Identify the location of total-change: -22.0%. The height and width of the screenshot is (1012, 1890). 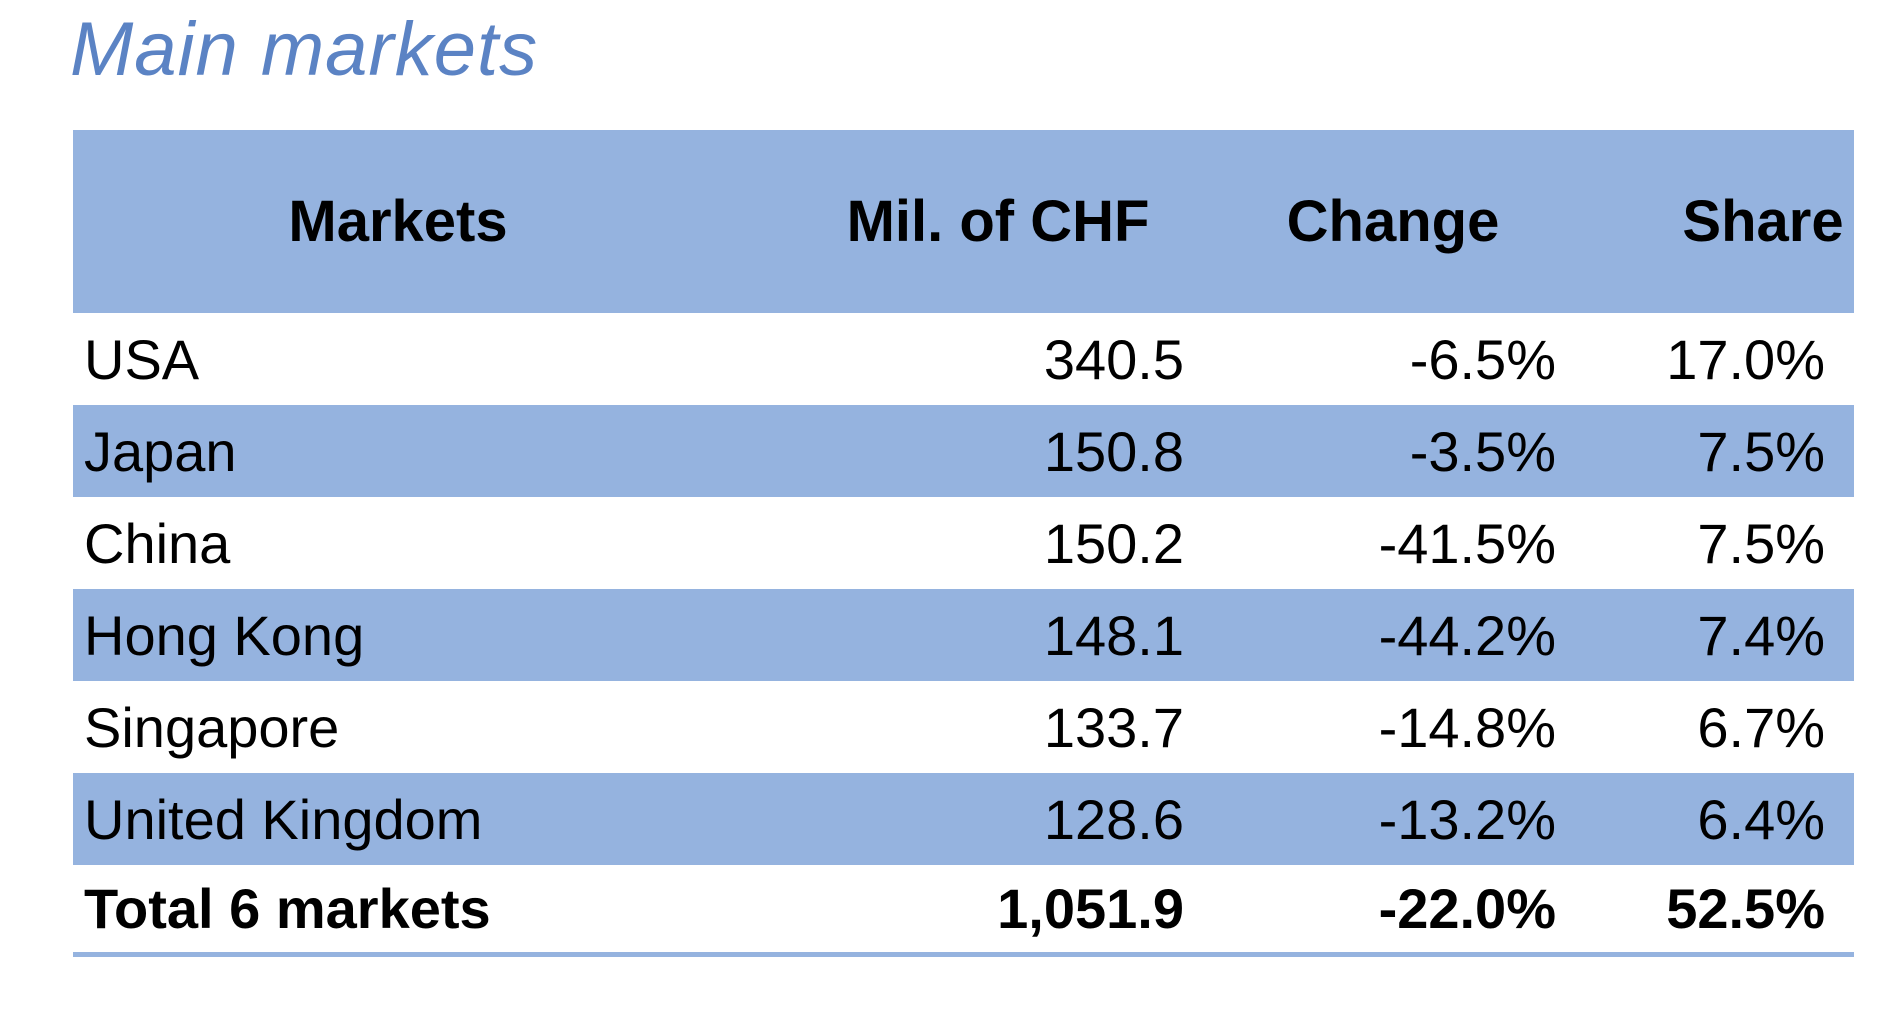
(1467, 908).